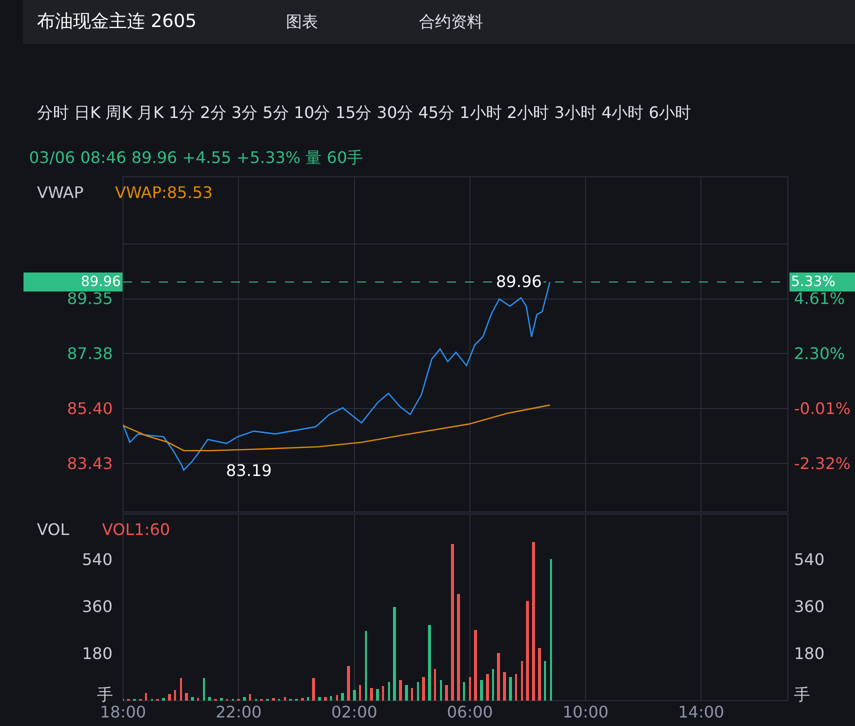  Describe the element at coordinates (809, 653) in the screenshot. I see `y2-tick-label: 180` at that location.